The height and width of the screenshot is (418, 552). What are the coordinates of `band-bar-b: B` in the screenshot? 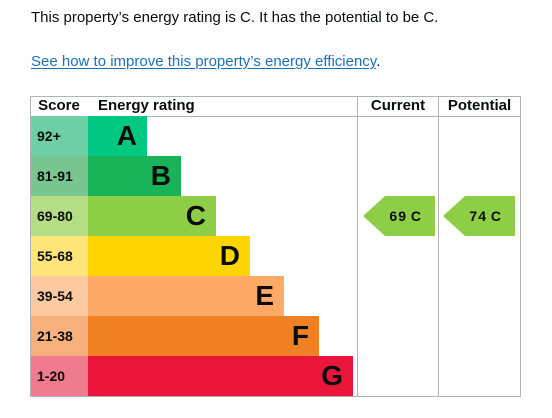 It's located at (134, 176).